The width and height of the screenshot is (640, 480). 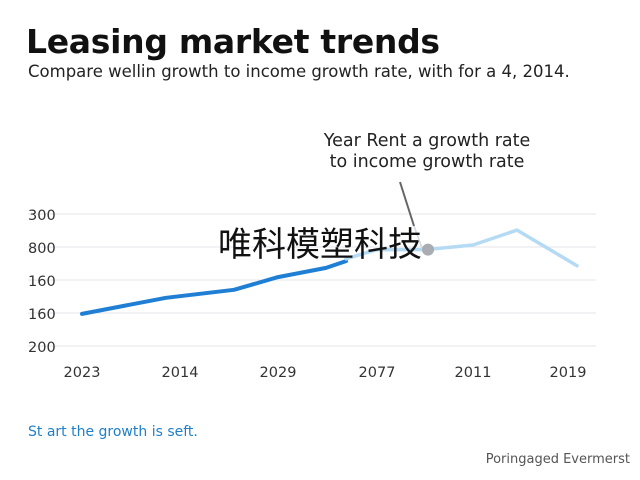 I want to click on y-axis-ticks: 300 800 160 160 200, so click(x=42, y=282).